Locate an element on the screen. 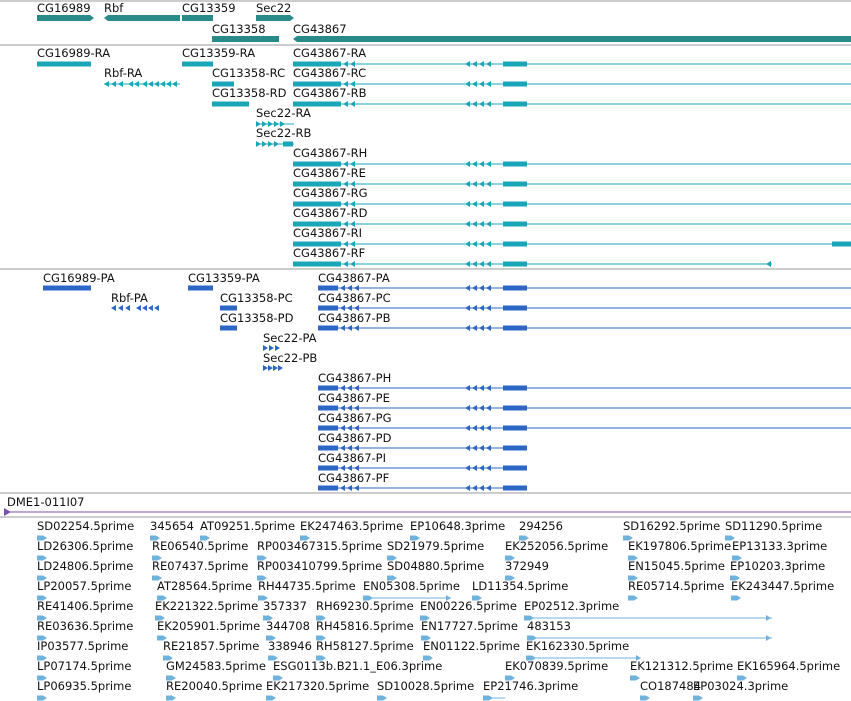  clone-end is located at coordinates (7, 512).